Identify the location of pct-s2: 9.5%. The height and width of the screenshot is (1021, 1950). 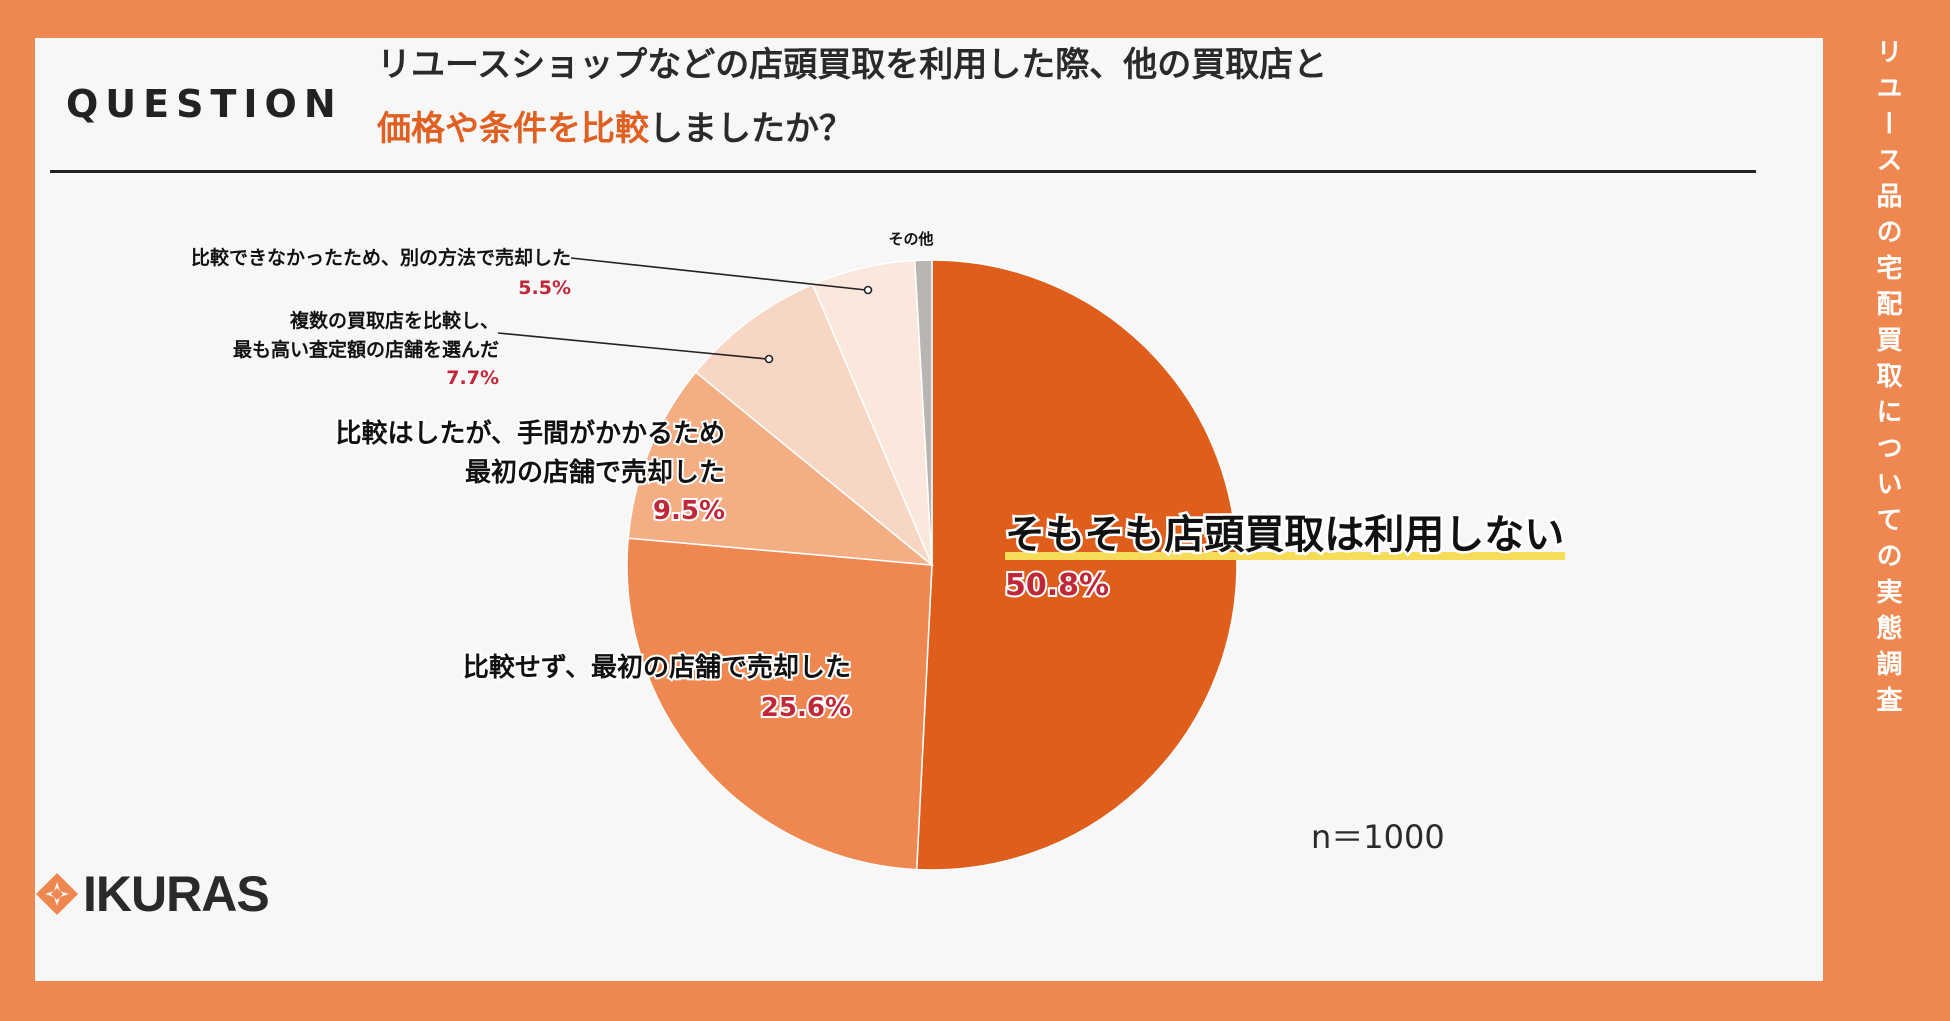
(689, 511).